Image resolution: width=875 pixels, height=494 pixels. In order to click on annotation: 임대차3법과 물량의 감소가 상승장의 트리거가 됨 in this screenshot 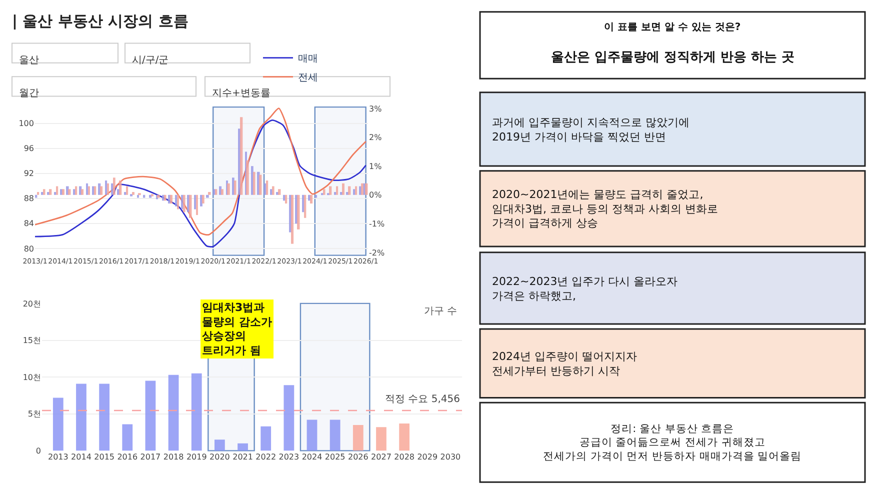, I will do `click(237, 329)`.